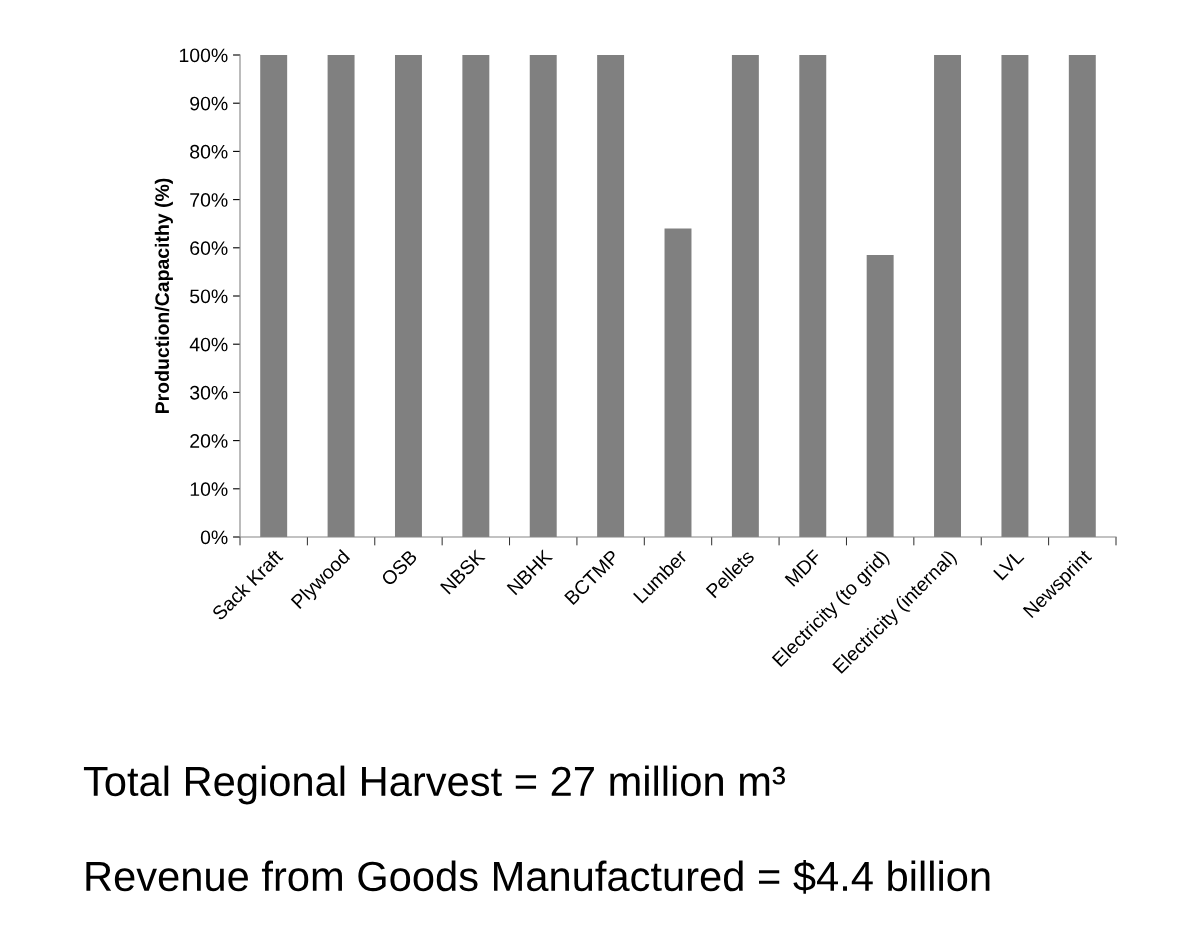 The height and width of the screenshot is (934, 1195). Describe the element at coordinates (209, 151) in the screenshot. I see `y-tick-label: 80%` at that location.